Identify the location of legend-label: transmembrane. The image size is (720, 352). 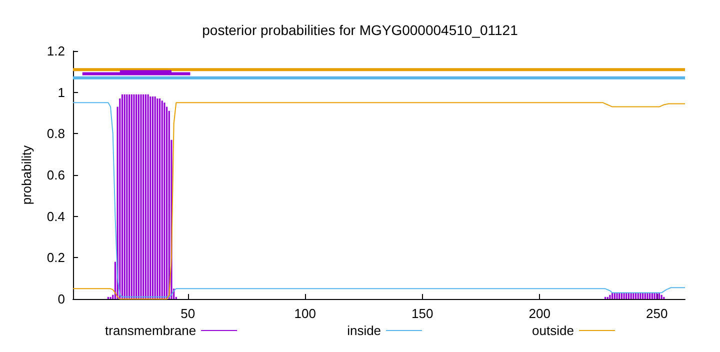
(150, 330).